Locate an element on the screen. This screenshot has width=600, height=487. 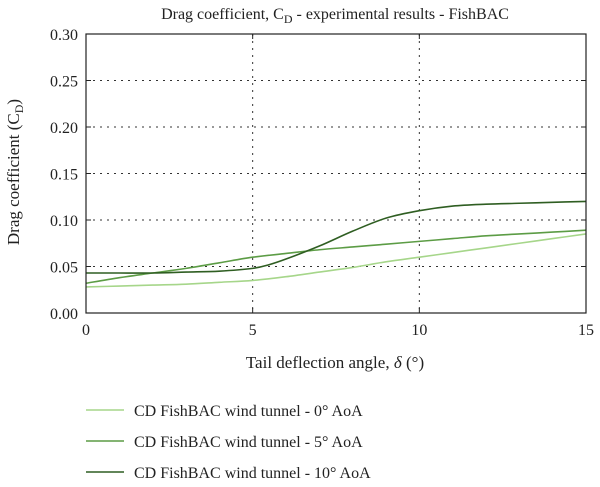
y-axis-label-subscript: D is located at coordinates (19, 108).